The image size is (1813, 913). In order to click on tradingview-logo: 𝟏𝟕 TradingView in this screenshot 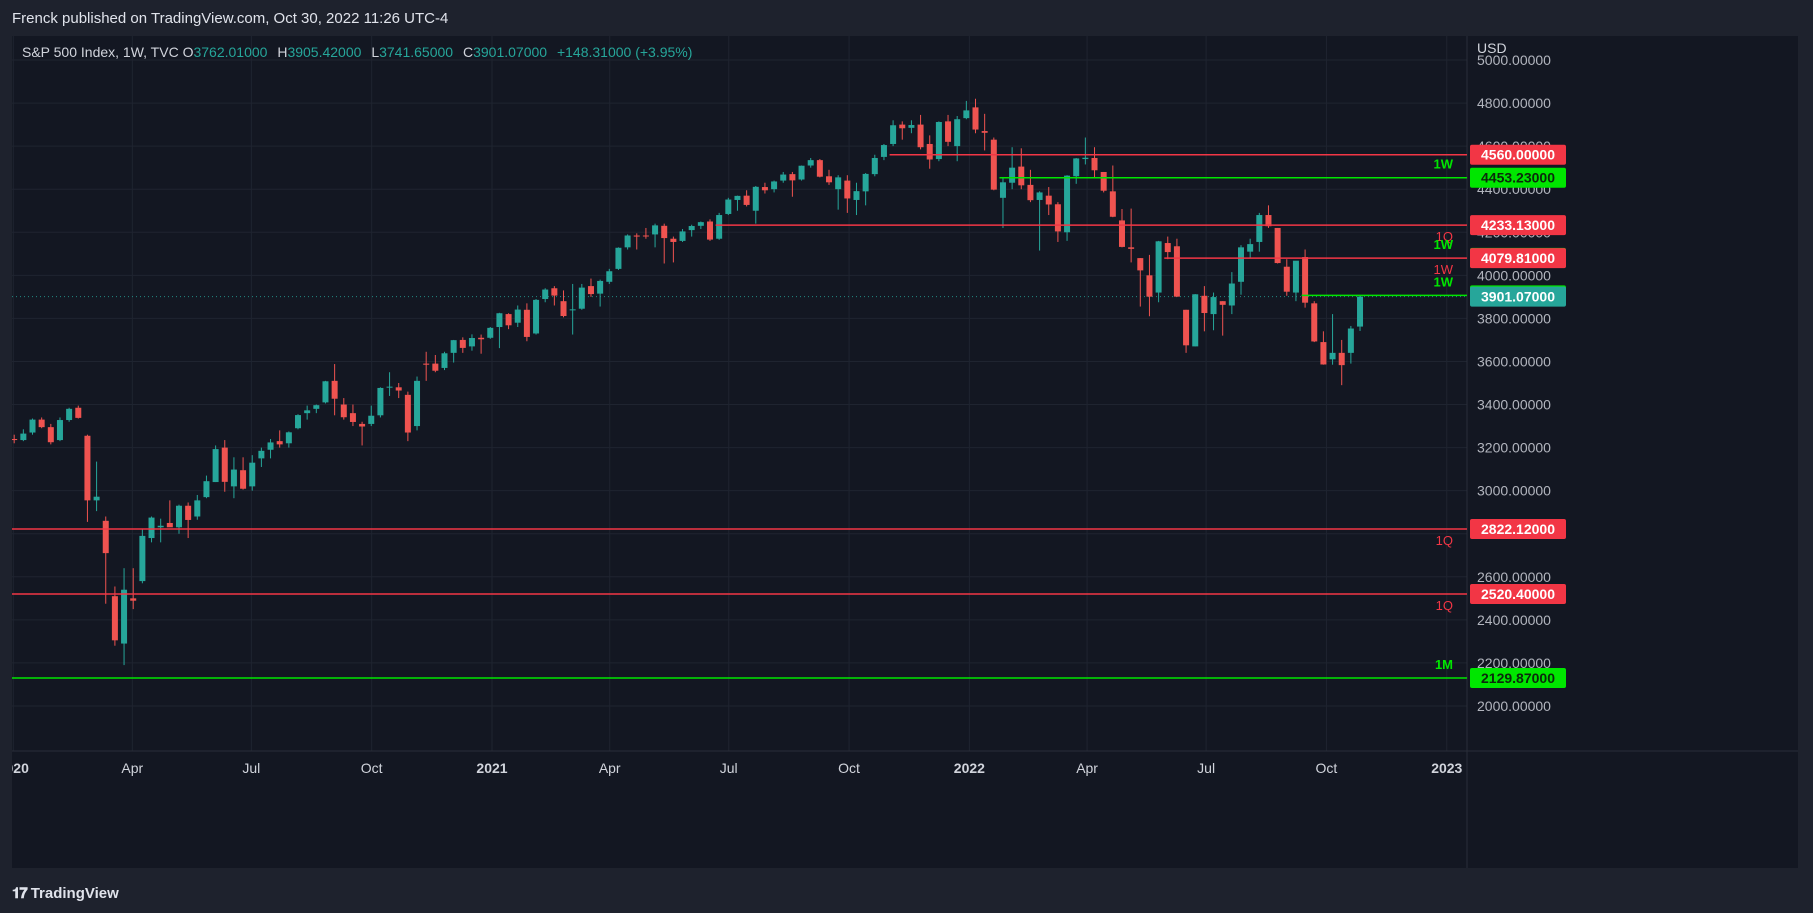, I will do `click(65, 893)`.